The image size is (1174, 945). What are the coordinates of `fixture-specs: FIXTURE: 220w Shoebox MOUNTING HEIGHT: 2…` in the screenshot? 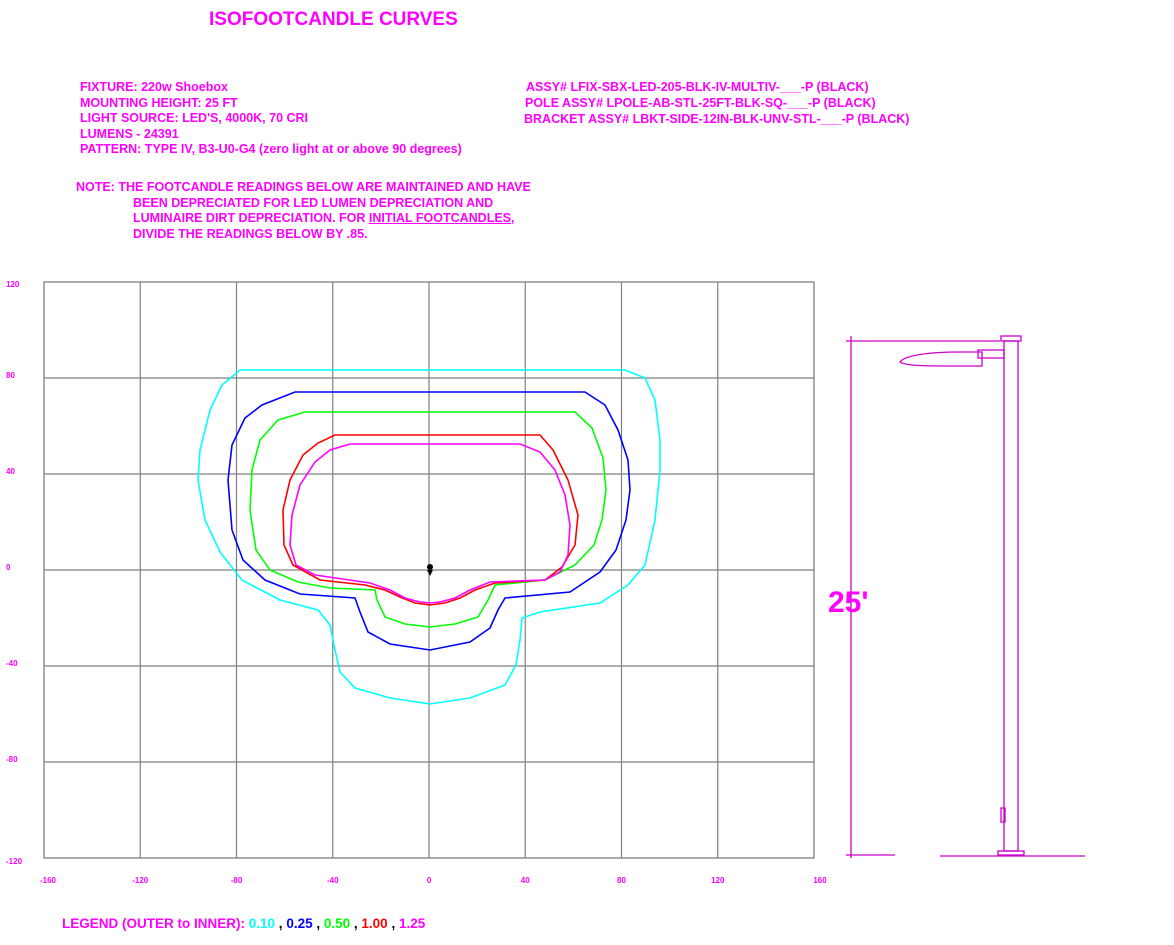 It's located at (271, 119).